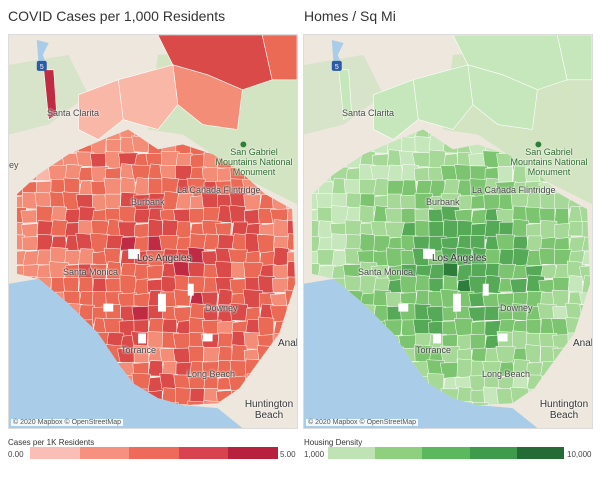  I want to click on housing-highway-shield-icon: 5, so click(336, 65).